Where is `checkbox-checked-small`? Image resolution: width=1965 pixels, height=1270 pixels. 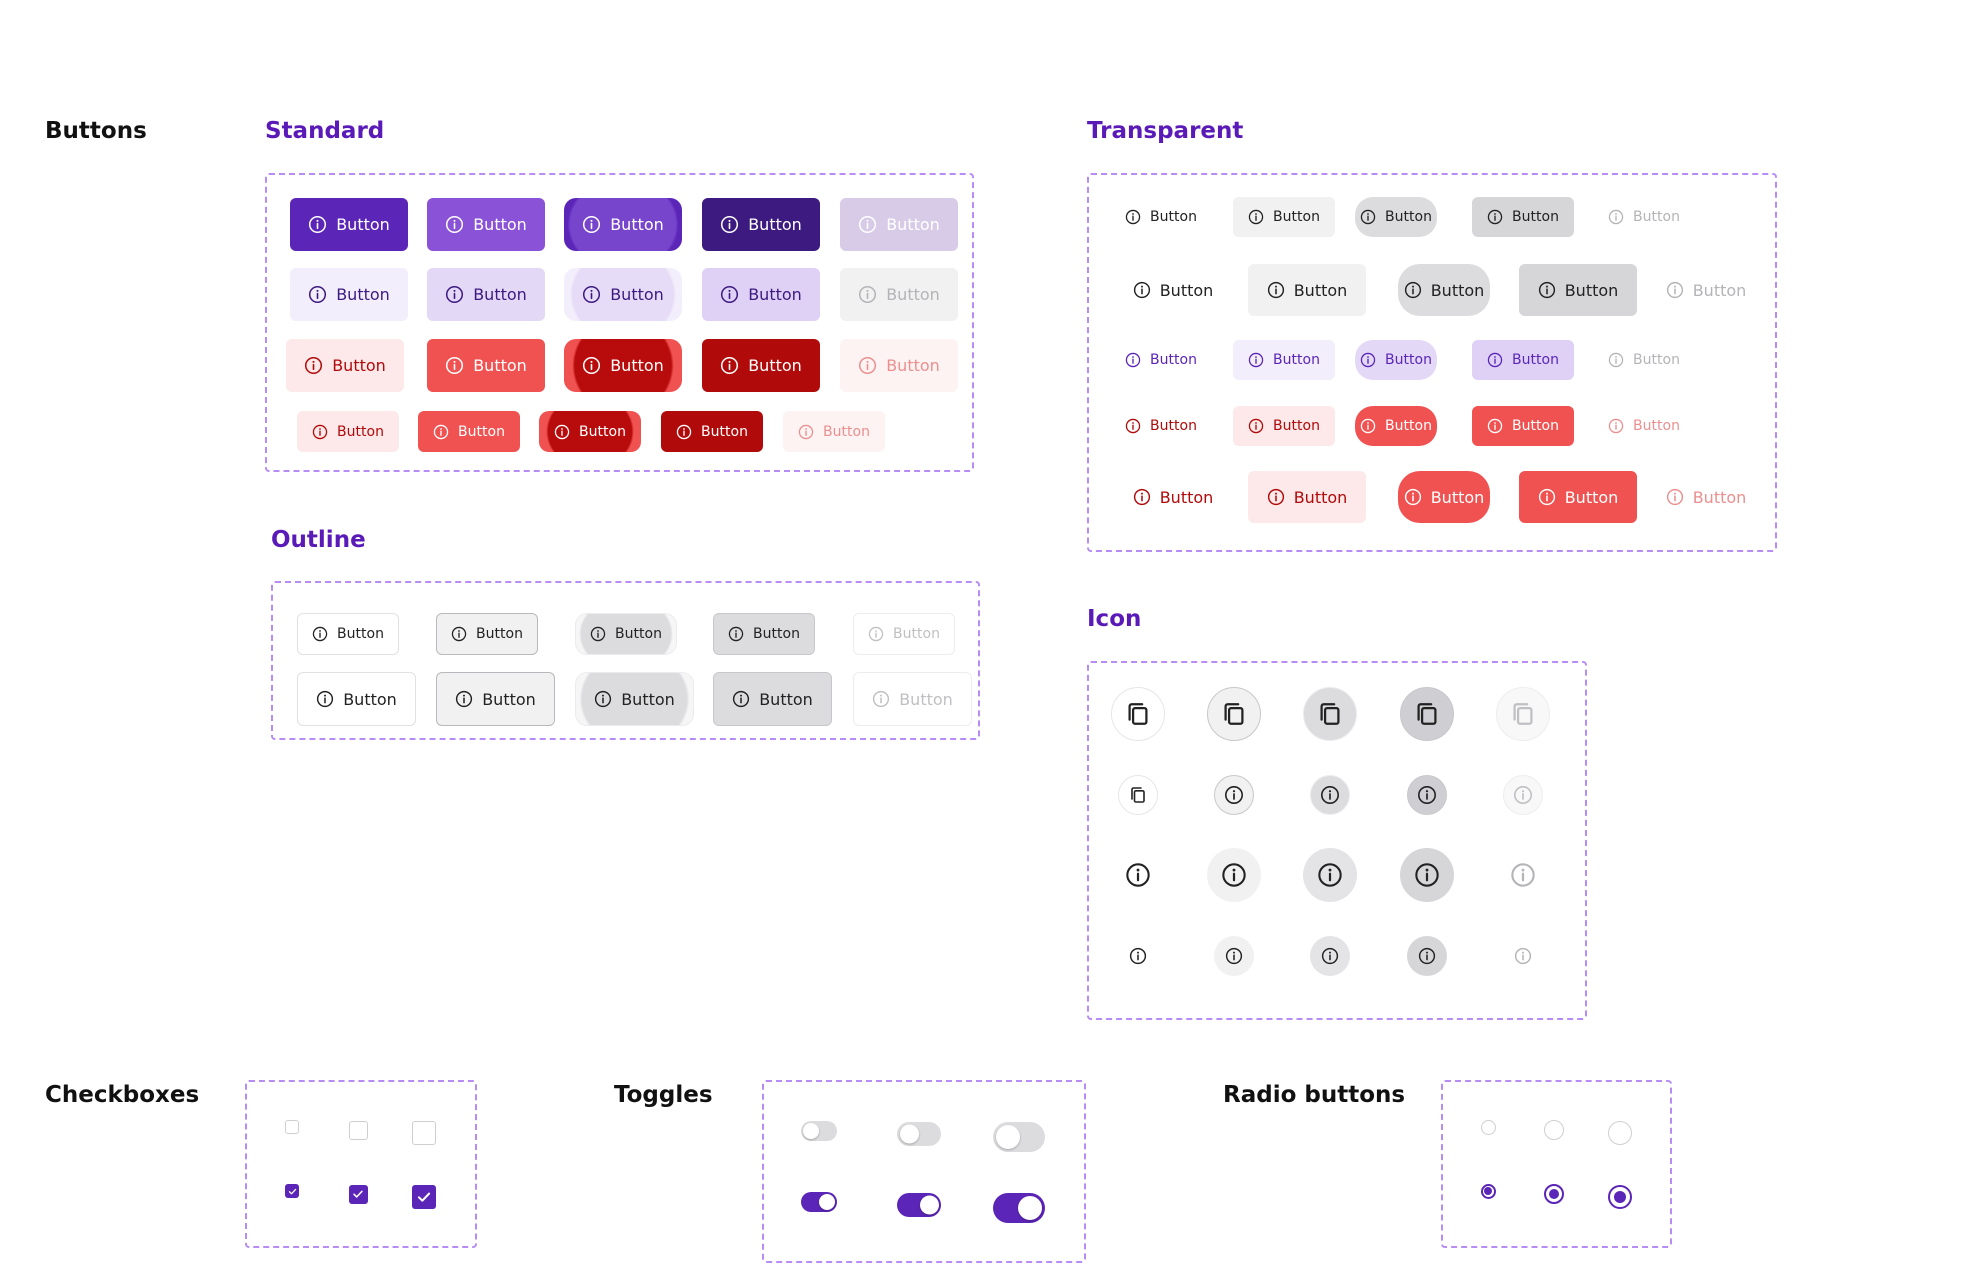
checkbox-checked-small is located at coordinates (292, 1191).